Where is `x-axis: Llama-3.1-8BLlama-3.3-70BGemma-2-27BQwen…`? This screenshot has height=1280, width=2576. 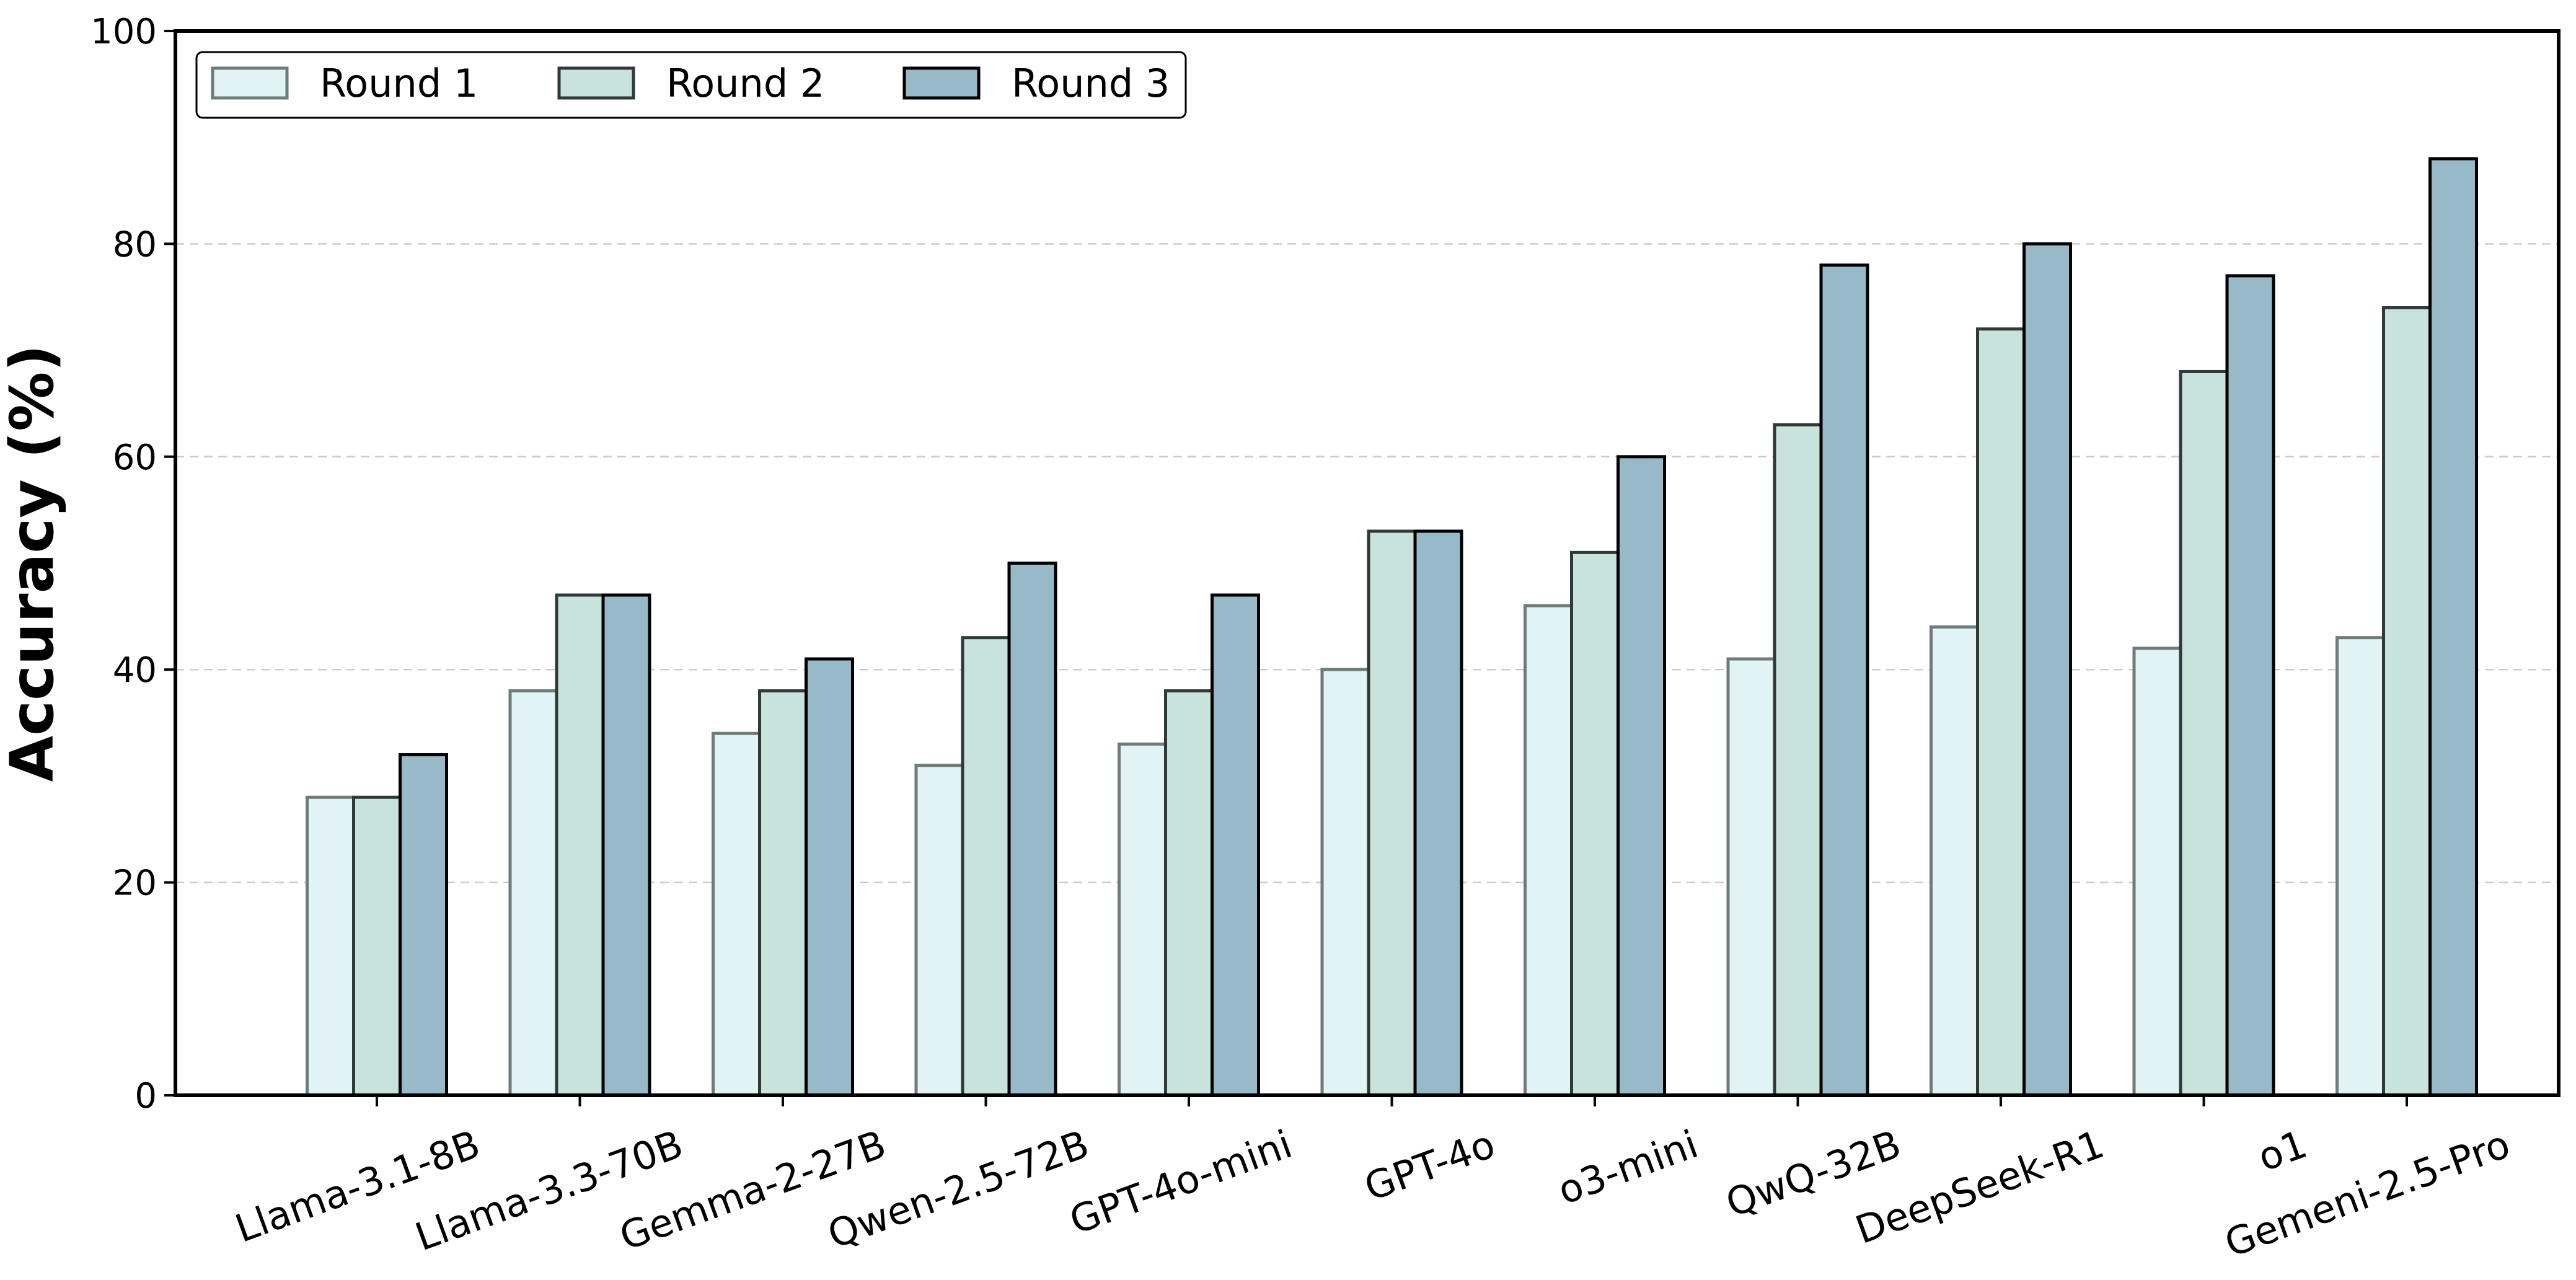
x-axis: Llama-3.1-8BLlama-3.3-70BGemma-2-27BQwen… is located at coordinates (1372, 1180).